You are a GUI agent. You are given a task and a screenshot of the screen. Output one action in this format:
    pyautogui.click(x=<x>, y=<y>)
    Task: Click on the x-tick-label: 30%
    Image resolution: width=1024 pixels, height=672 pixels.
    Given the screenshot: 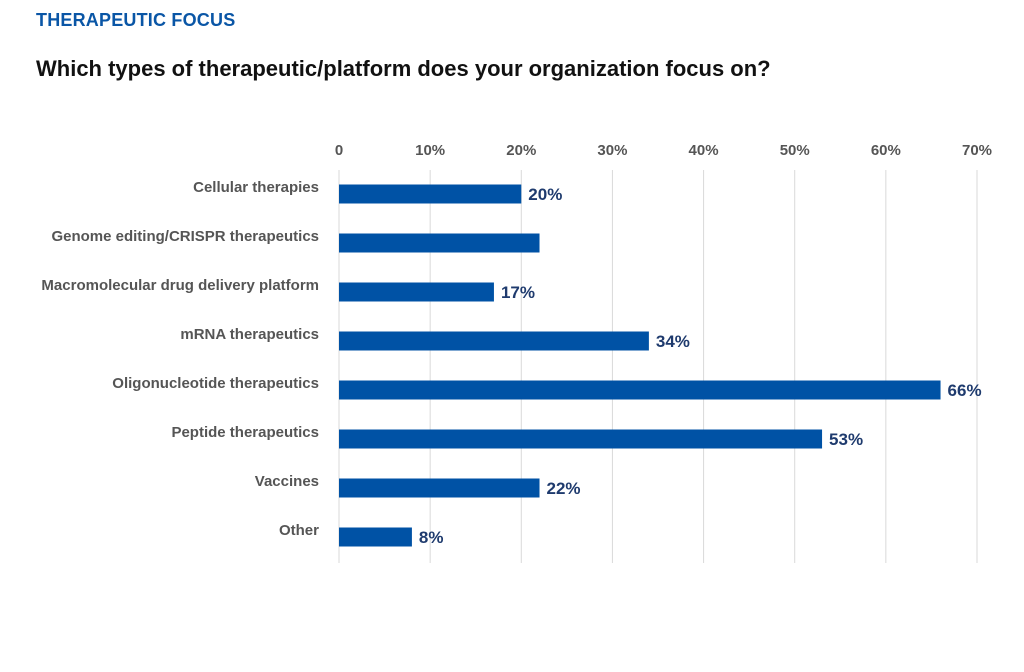 What is the action you would take?
    pyautogui.click(x=612, y=150)
    